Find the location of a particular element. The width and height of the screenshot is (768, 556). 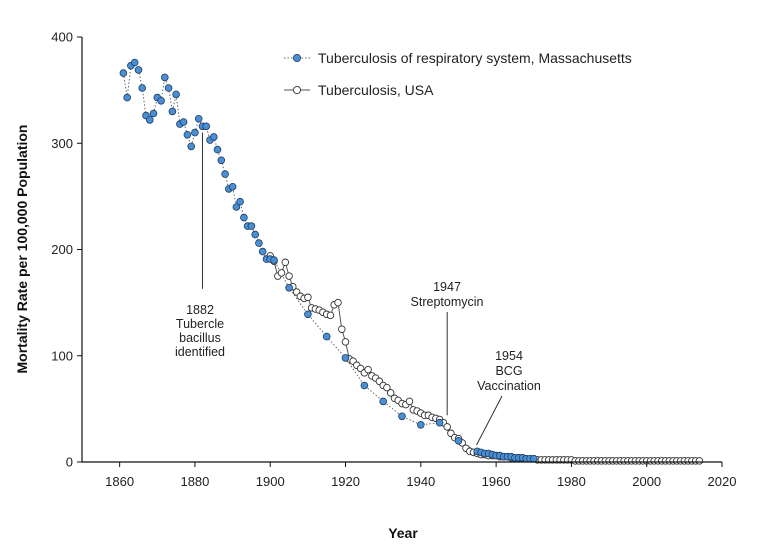

annotation-1882-text: 1882 is located at coordinates (200, 310).